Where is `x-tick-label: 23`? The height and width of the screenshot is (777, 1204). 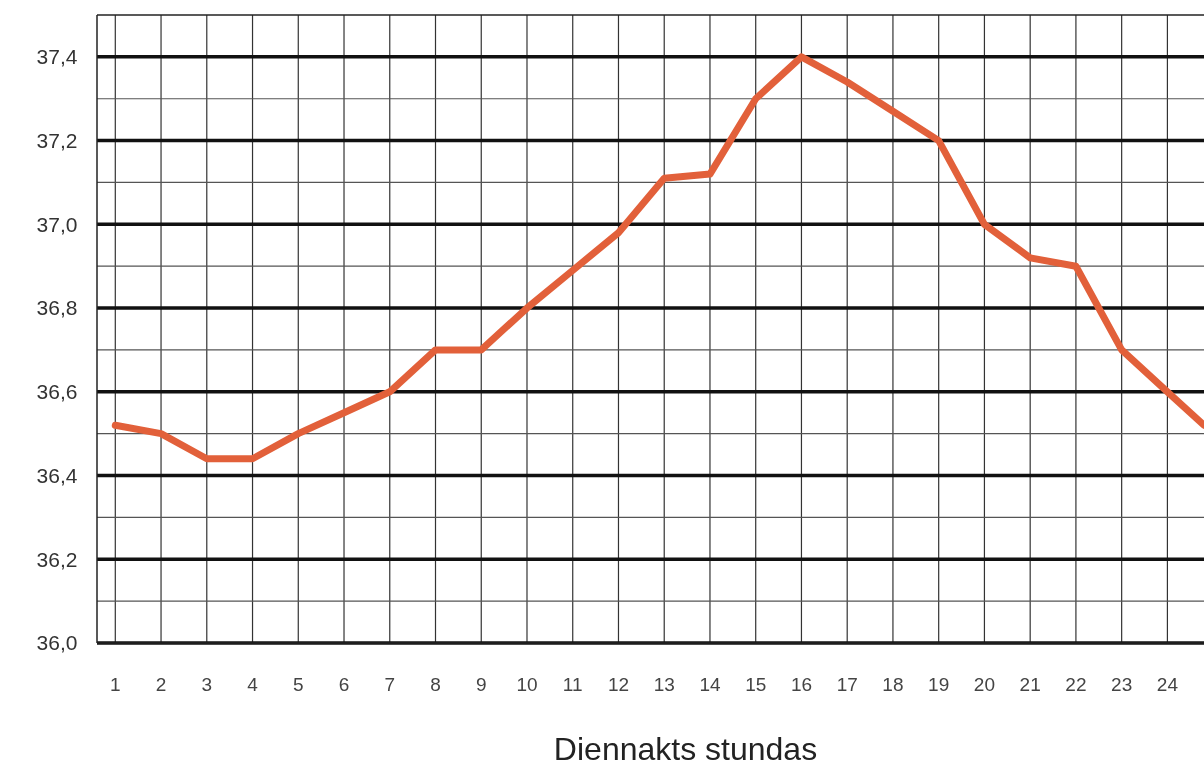
x-tick-label: 23 is located at coordinates (1122, 684).